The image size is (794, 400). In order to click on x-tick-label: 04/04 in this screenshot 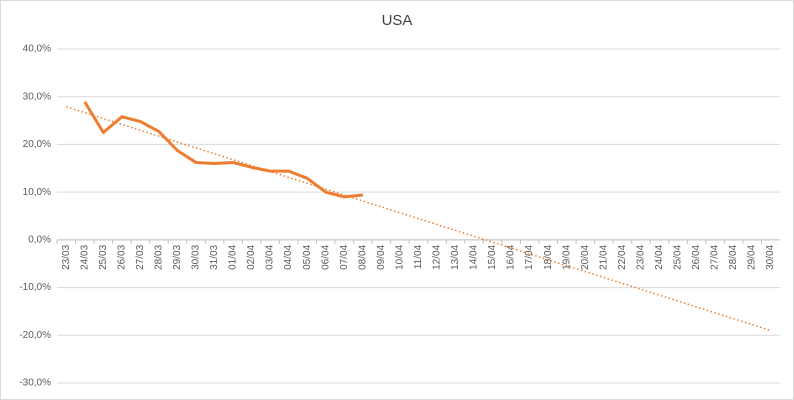, I will do `click(288, 256)`.